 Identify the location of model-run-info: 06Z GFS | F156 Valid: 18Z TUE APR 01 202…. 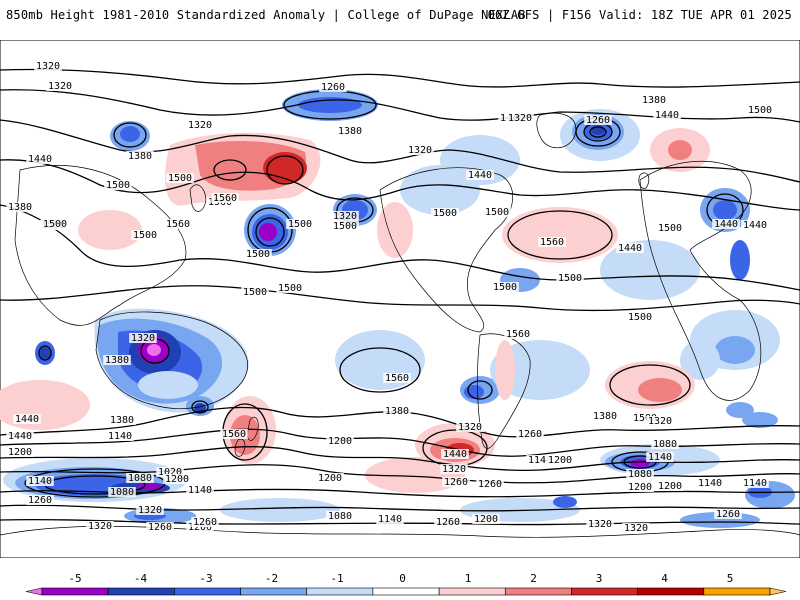
(639, 15).